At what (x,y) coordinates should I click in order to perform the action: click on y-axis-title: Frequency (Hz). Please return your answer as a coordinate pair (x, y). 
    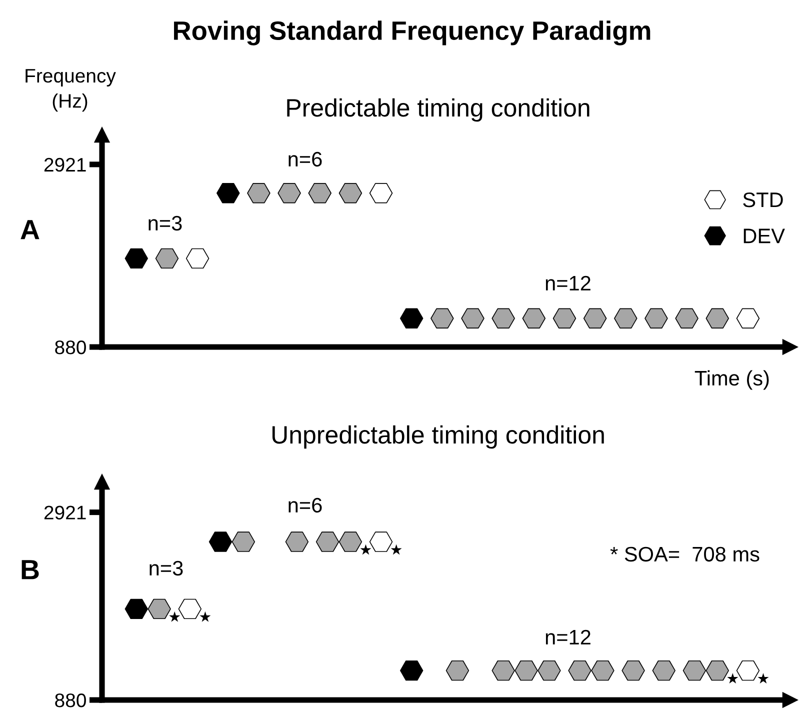
    Looking at the image, I should click on (71, 90).